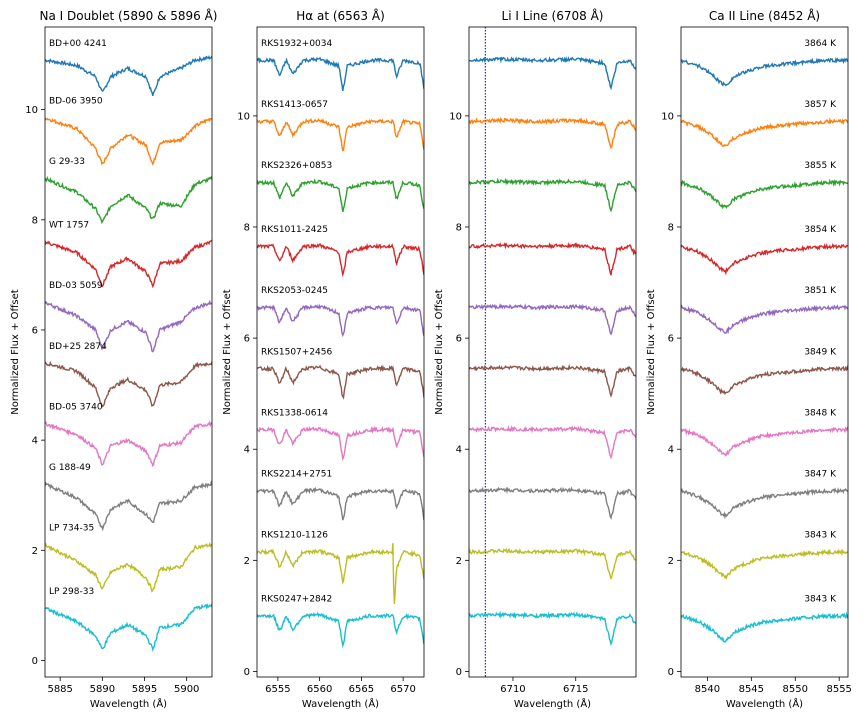  What do you see at coordinates (294, 536) in the screenshot?
I see `series-label: RKS1210-1126` at bounding box center [294, 536].